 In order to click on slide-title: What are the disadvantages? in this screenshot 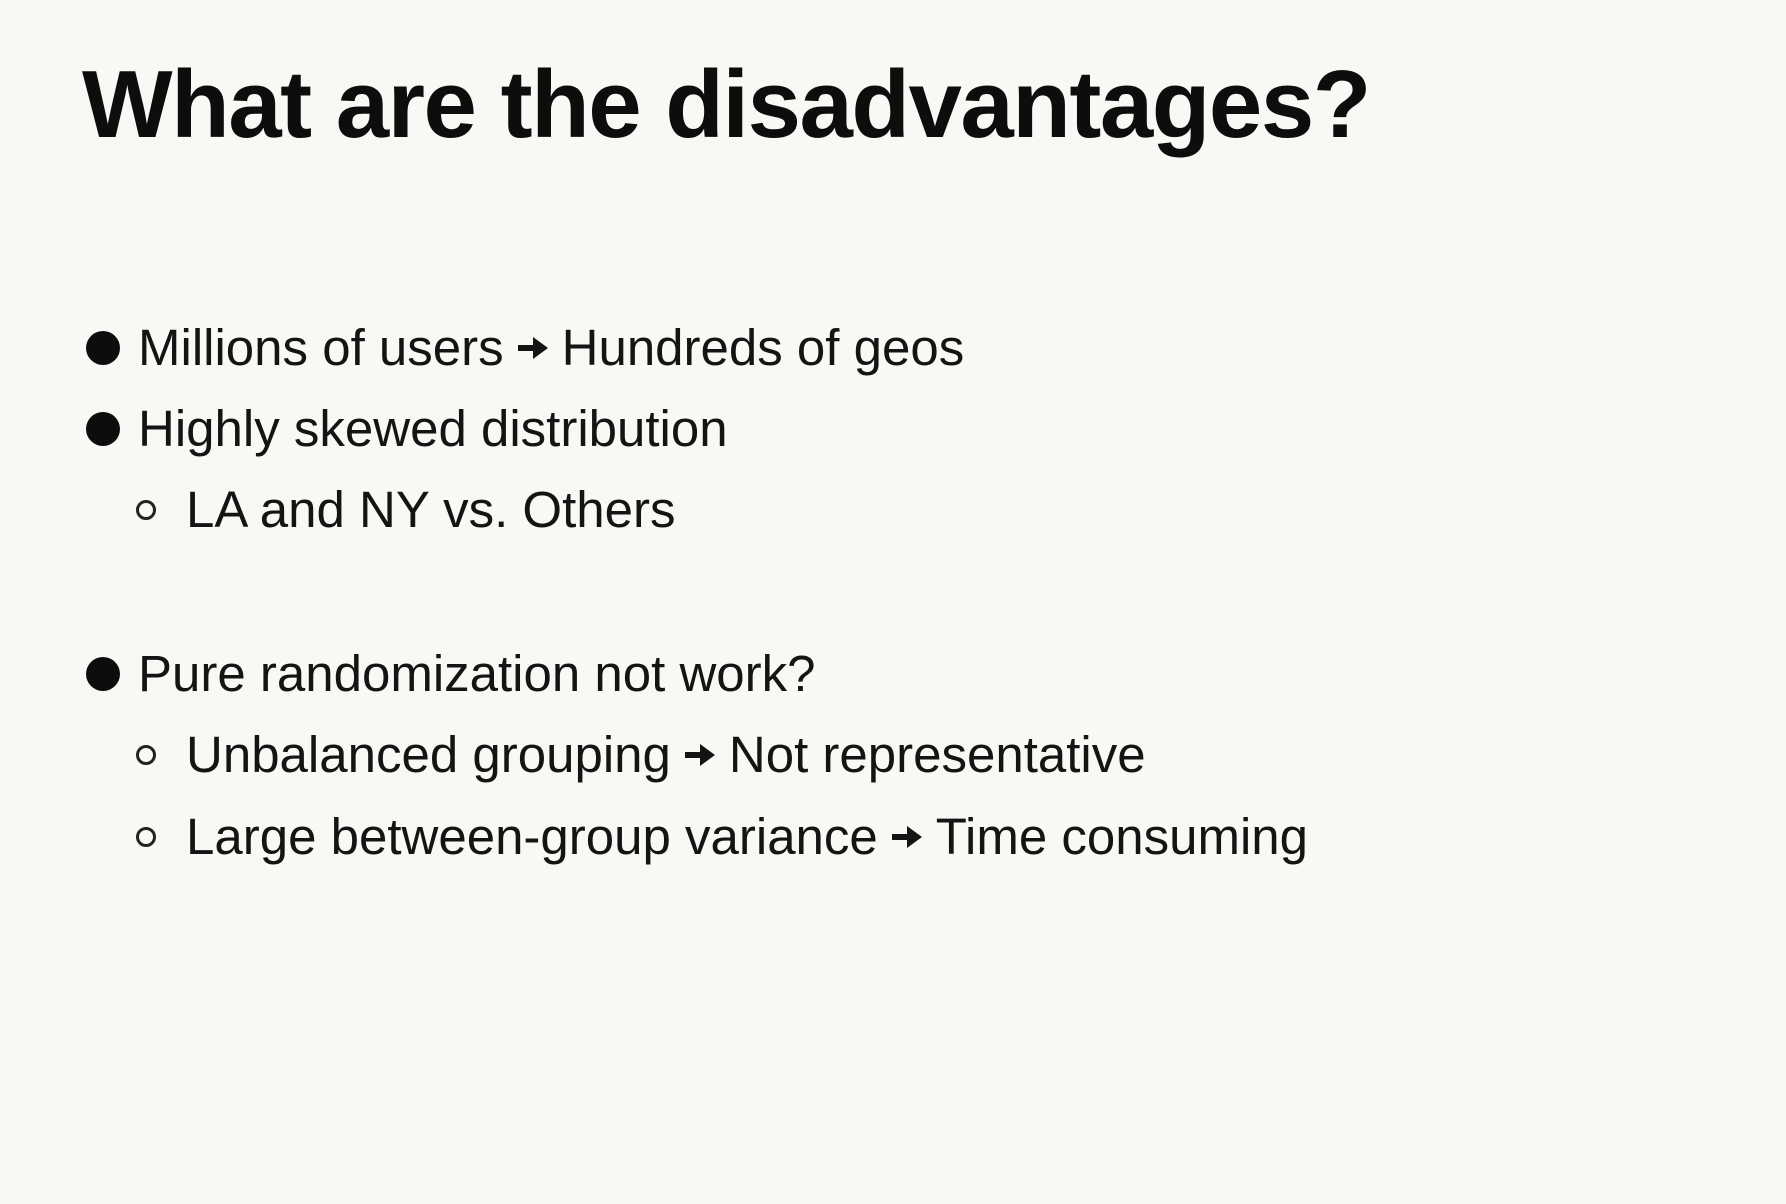, I will do `click(726, 104)`.